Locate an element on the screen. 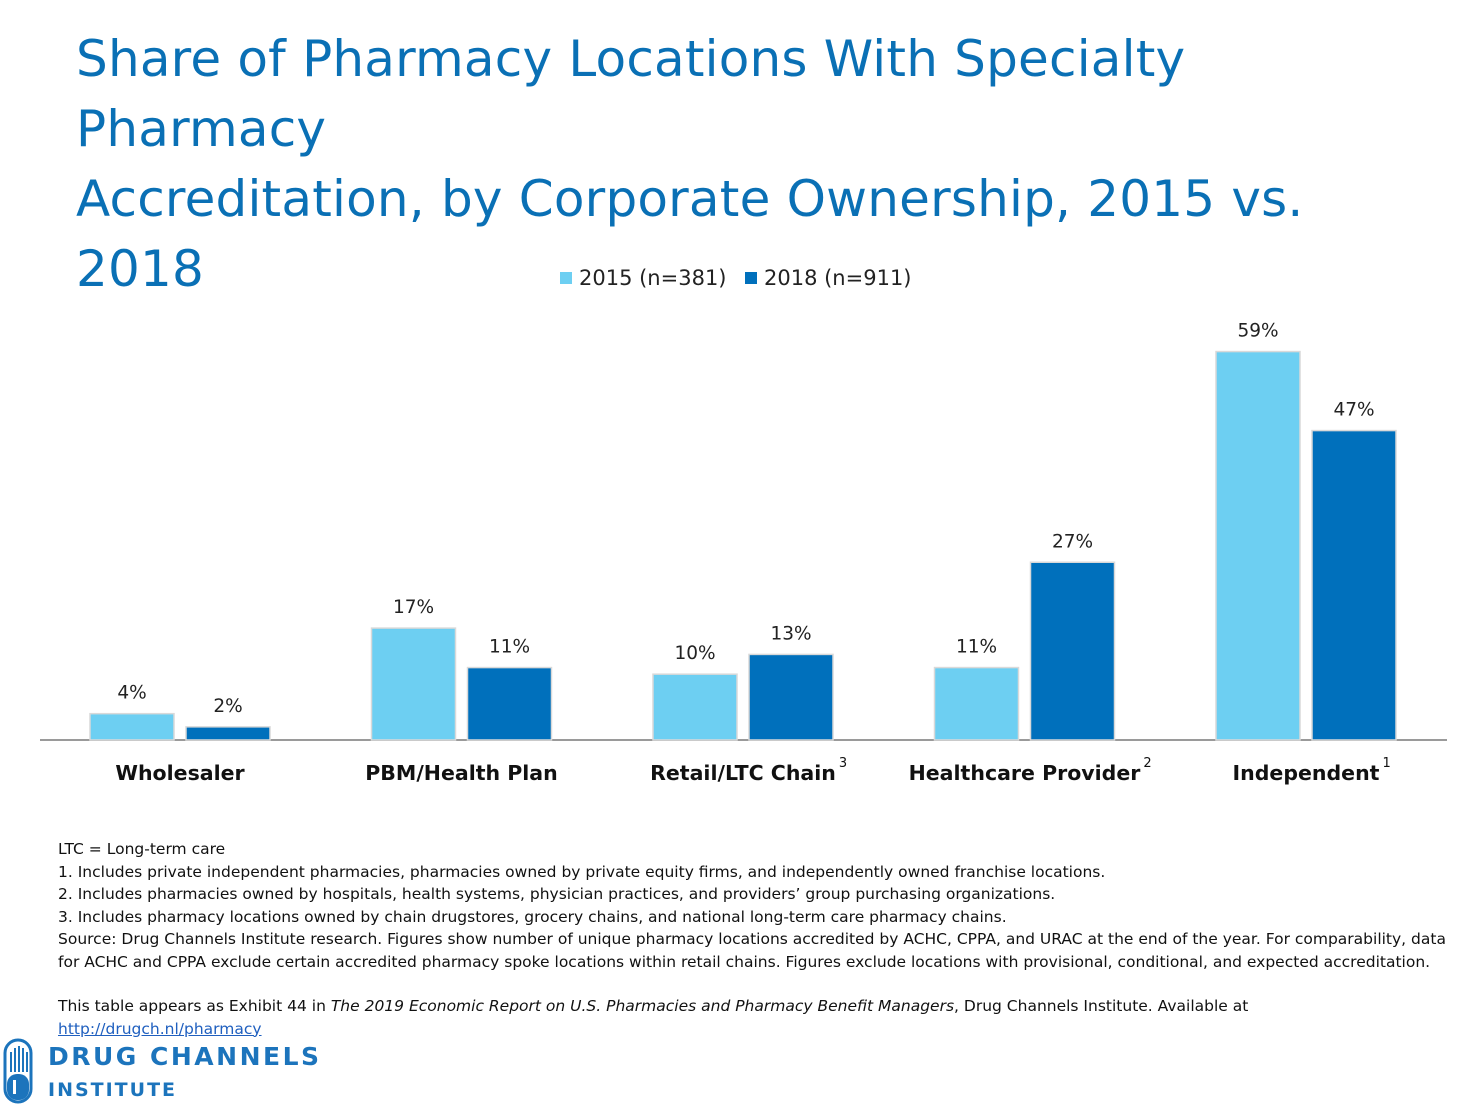 The image size is (1475, 1107). data-label-2015-4: 11% is located at coordinates (976, 647).